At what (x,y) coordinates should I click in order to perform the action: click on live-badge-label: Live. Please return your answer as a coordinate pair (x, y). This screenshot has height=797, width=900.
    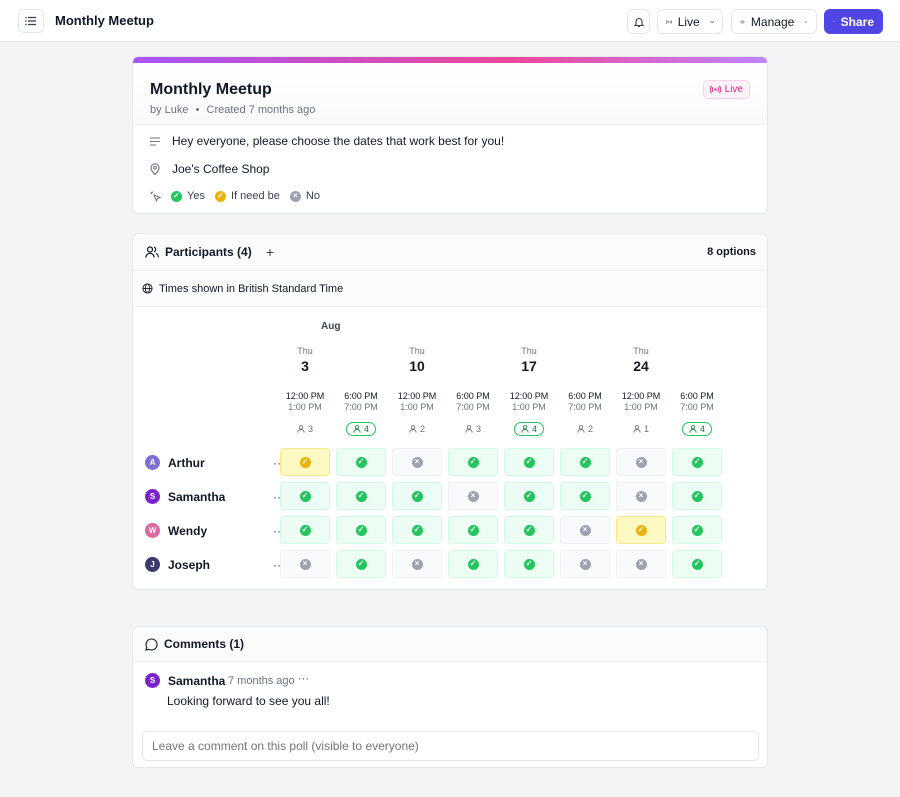
    Looking at the image, I should click on (733, 89).